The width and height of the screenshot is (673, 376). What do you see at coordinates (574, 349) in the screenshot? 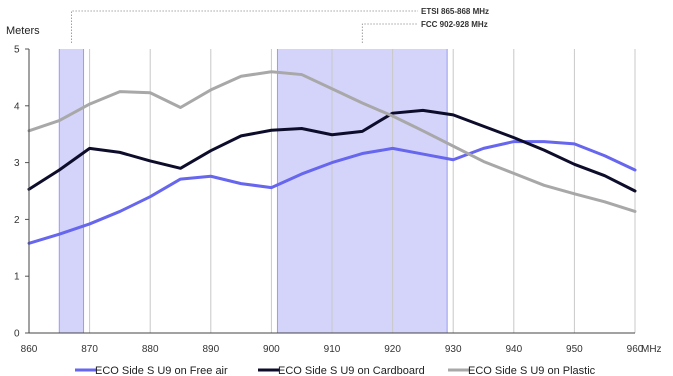
I see `x-tick-label: 950` at bounding box center [574, 349].